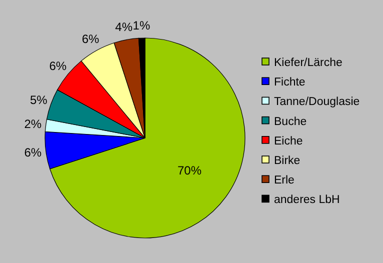 This screenshot has height=263, width=383. Describe the element at coordinates (307, 200) in the screenshot. I see `legend-label: anderes LbH` at that location.